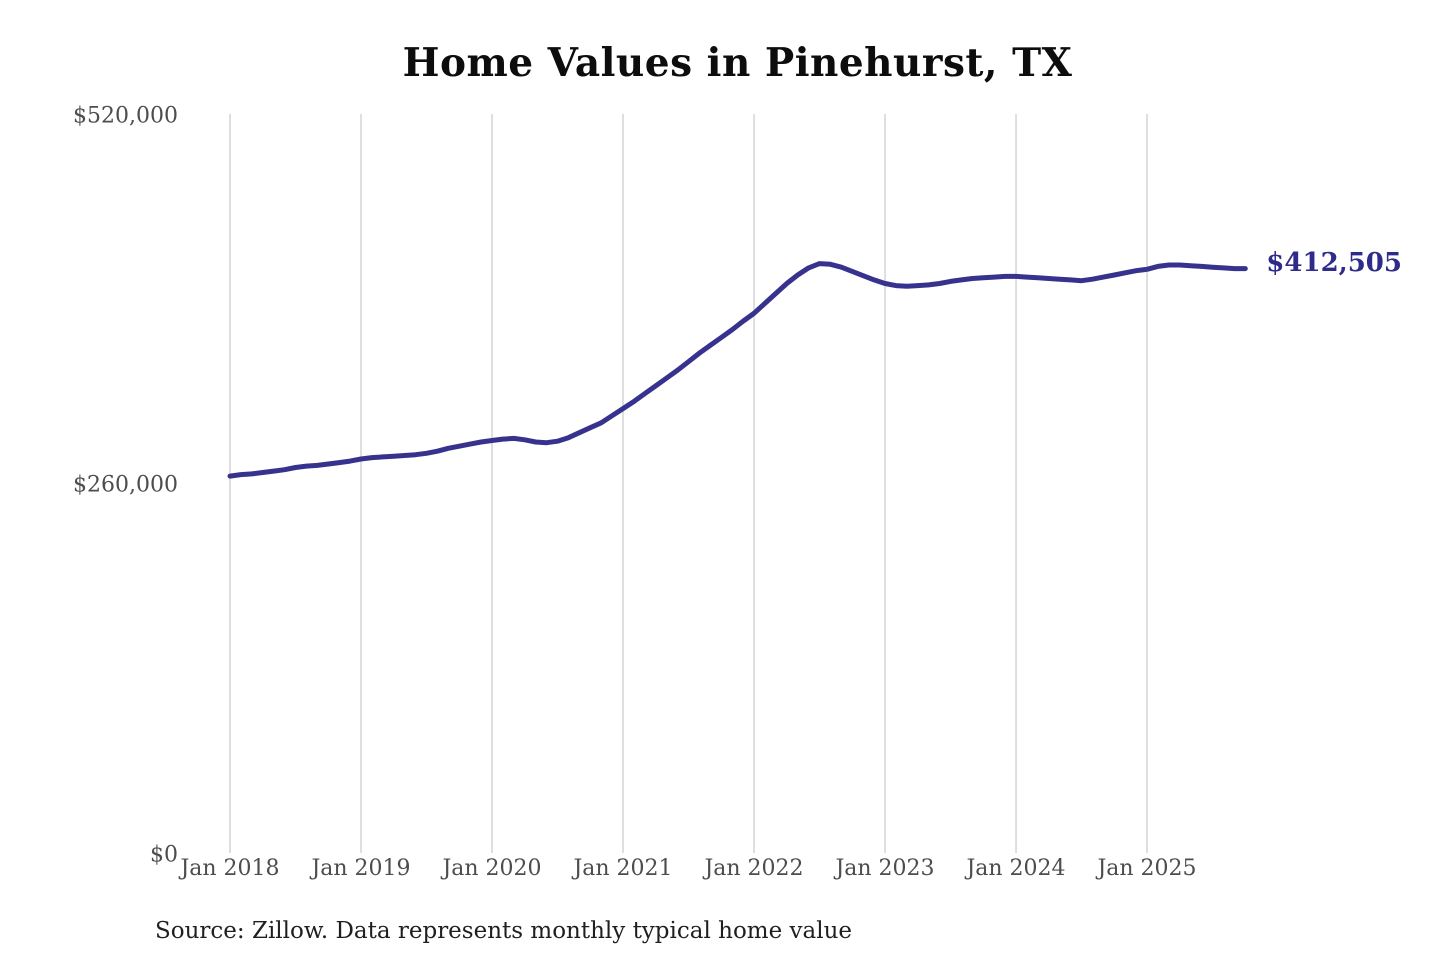 The height and width of the screenshot is (960, 1440). I want to click on chart-title: Home Values in Pinehurst, TX, so click(737, 63).